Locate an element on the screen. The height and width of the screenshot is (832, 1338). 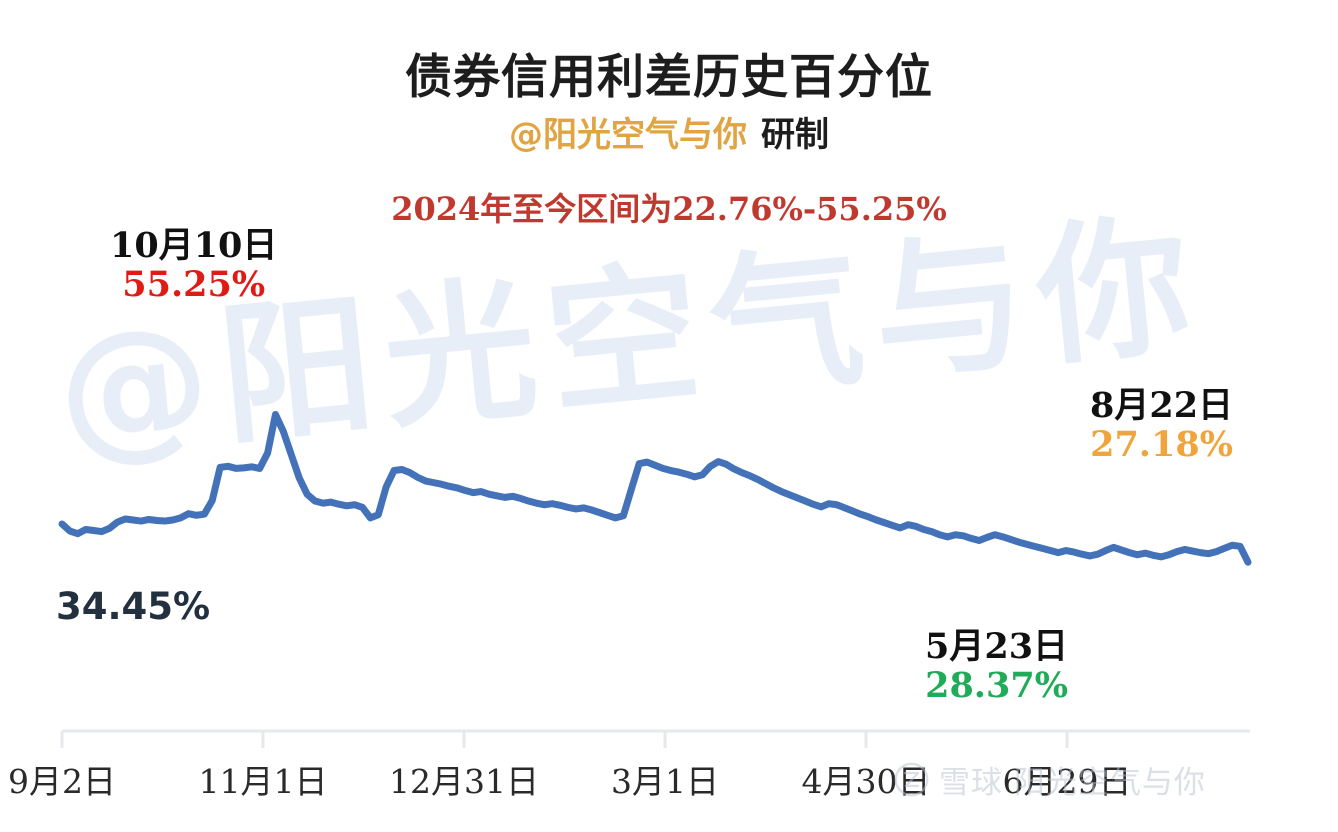
annotation-latest-date: 8月22日 is located at coordinates (1162, 405).